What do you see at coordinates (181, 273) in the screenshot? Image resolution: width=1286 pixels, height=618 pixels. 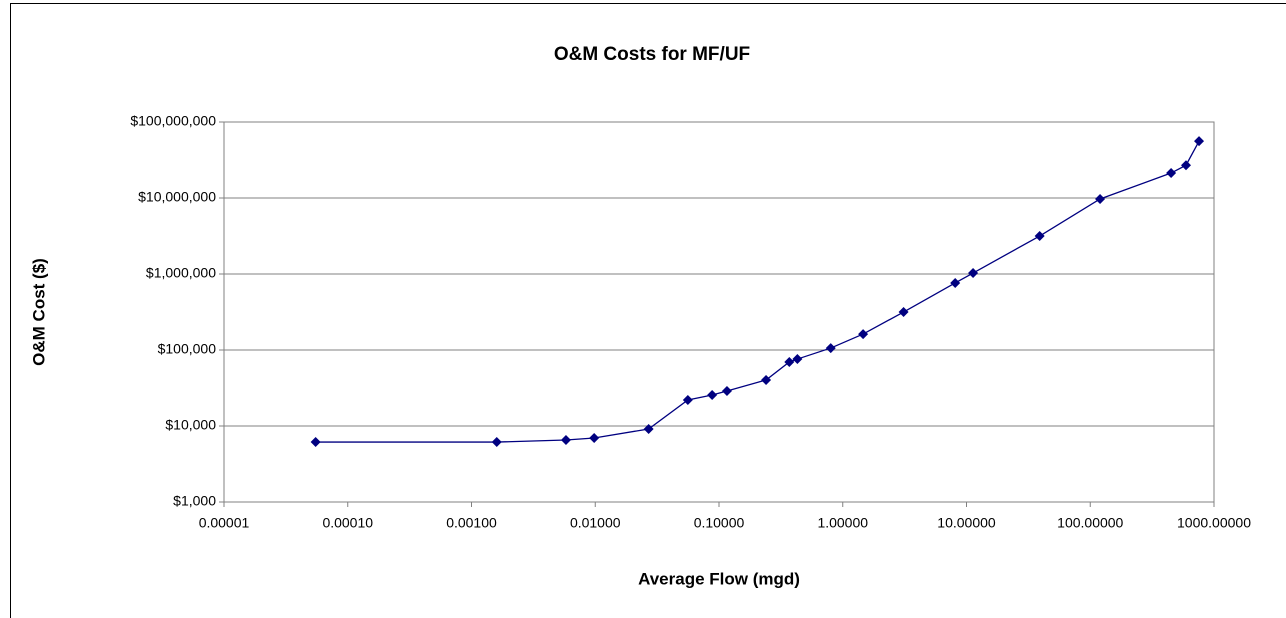 I see `y-tick-label: $1,000,000` at bounding box center [181, 273].